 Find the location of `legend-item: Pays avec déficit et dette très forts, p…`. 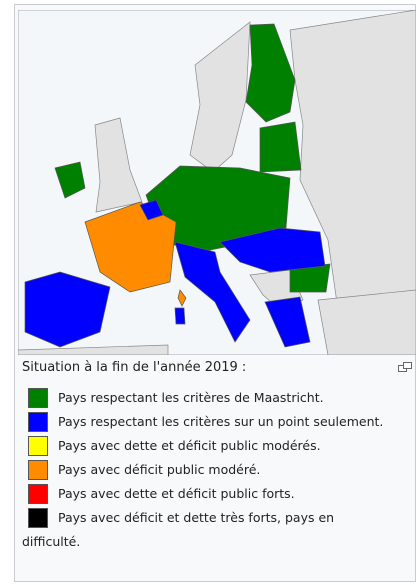

legend-item: Pays avec déficit et dette très forts, p… is located at coordinates (207, 530).